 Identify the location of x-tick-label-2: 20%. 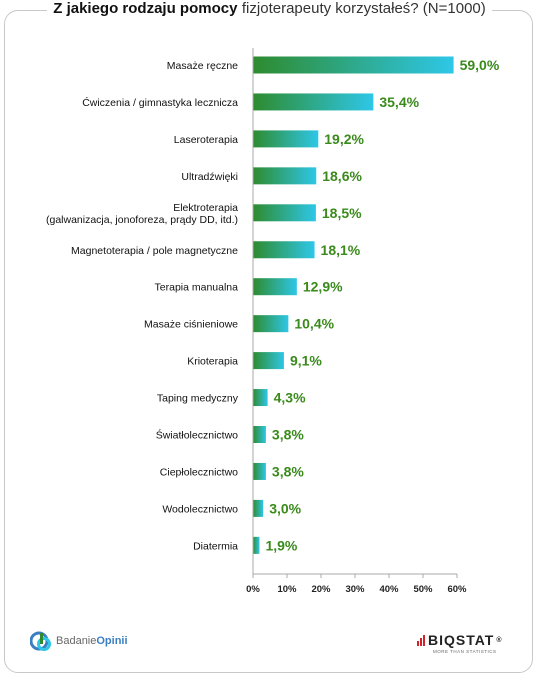
(321, 589).